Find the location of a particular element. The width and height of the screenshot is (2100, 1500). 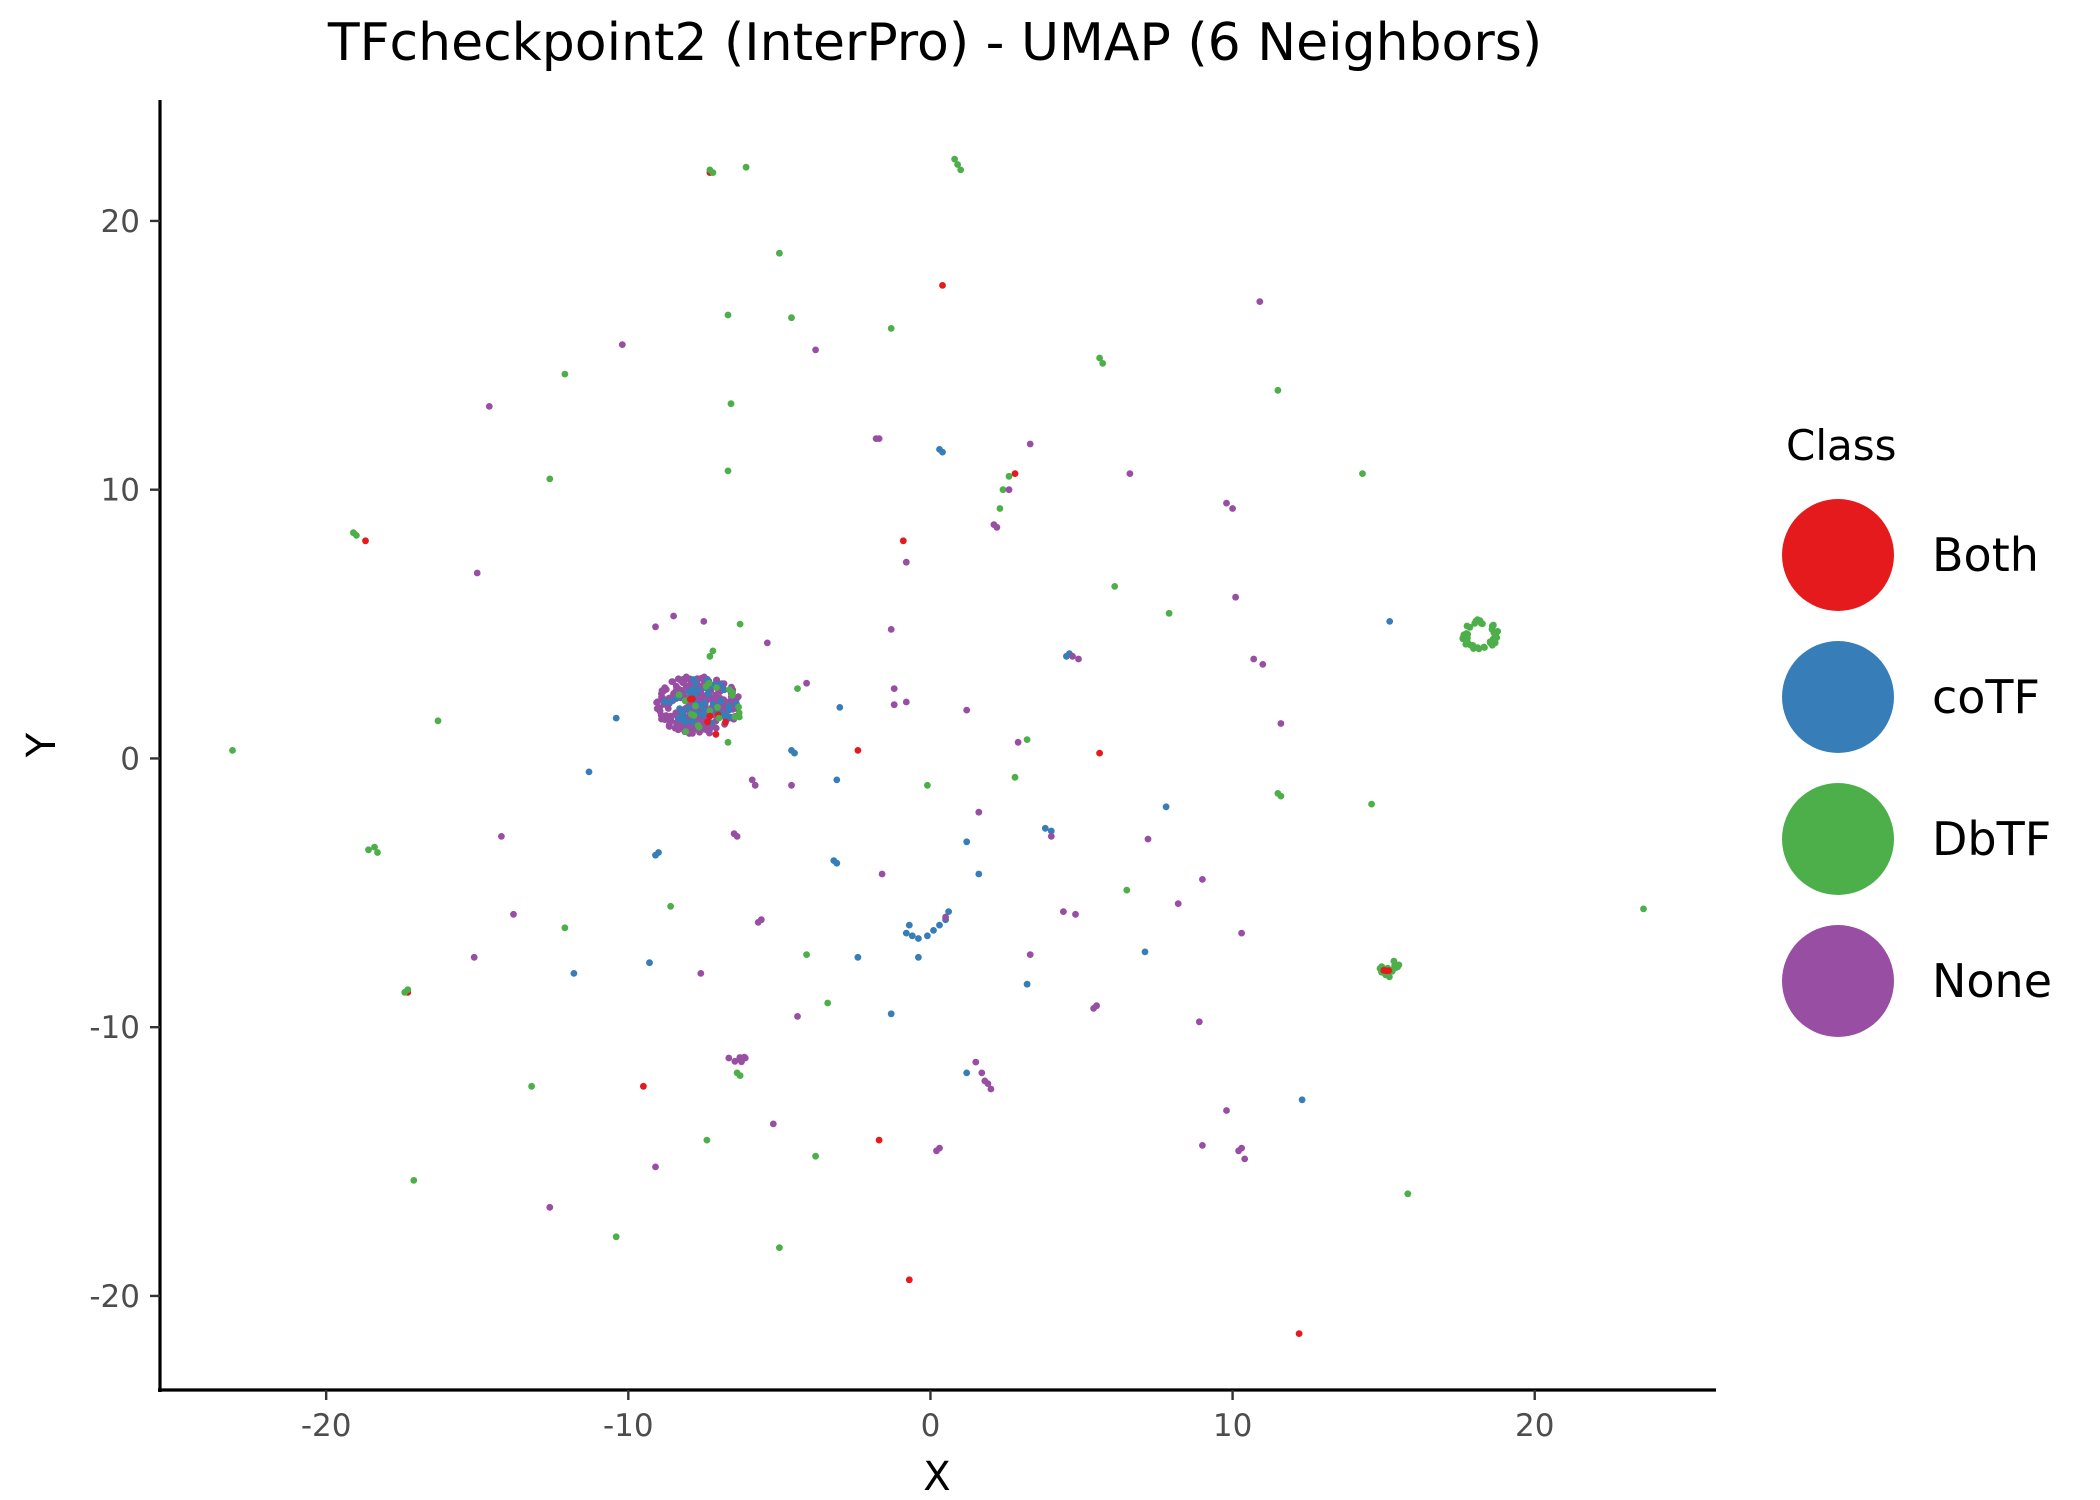

y-tick-label: 20 is located at coordinates (120, 222).